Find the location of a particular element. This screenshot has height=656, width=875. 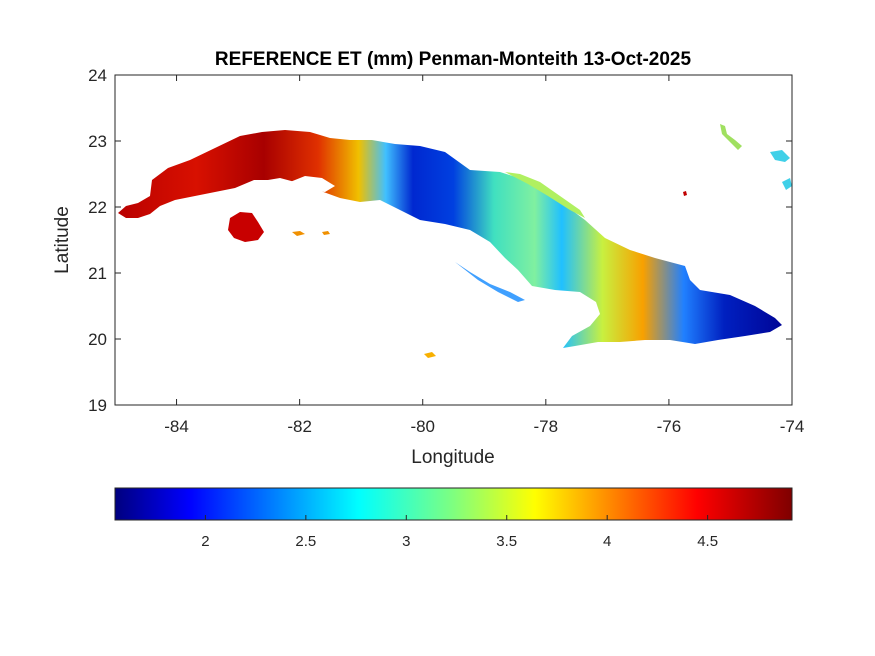

colorbar-tick-label: 4 is located at coordinates (607, 541).